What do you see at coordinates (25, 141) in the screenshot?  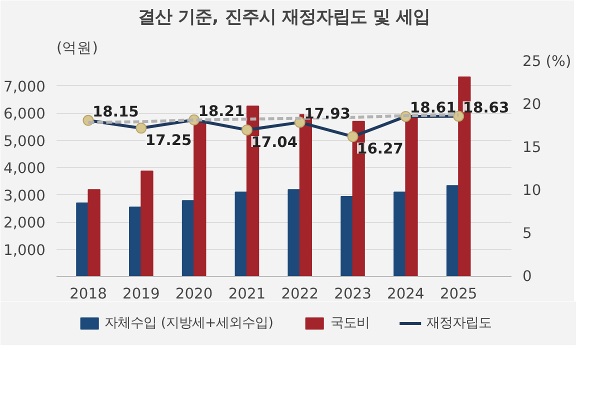 I see `y-tick-label: 5,000` at bounding box center [25, 141].